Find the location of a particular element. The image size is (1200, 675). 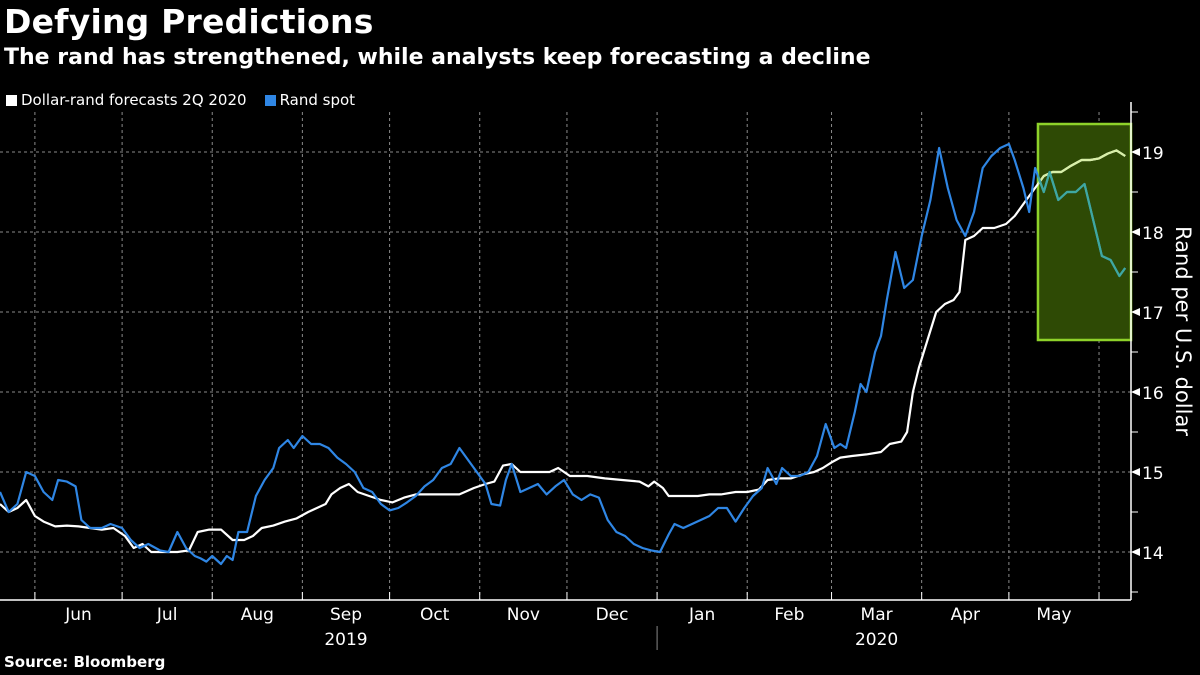

forecast-line-highlighted is located at coordinates (1081, 167).